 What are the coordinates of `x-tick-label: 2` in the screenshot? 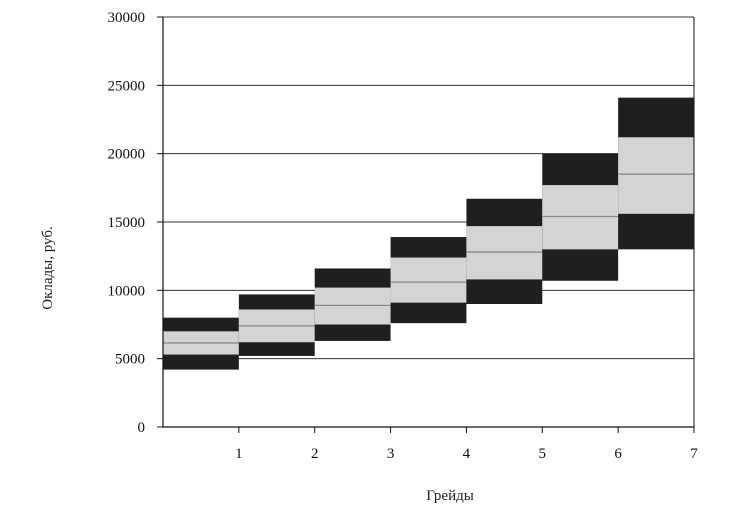 It's located at (315, 454).